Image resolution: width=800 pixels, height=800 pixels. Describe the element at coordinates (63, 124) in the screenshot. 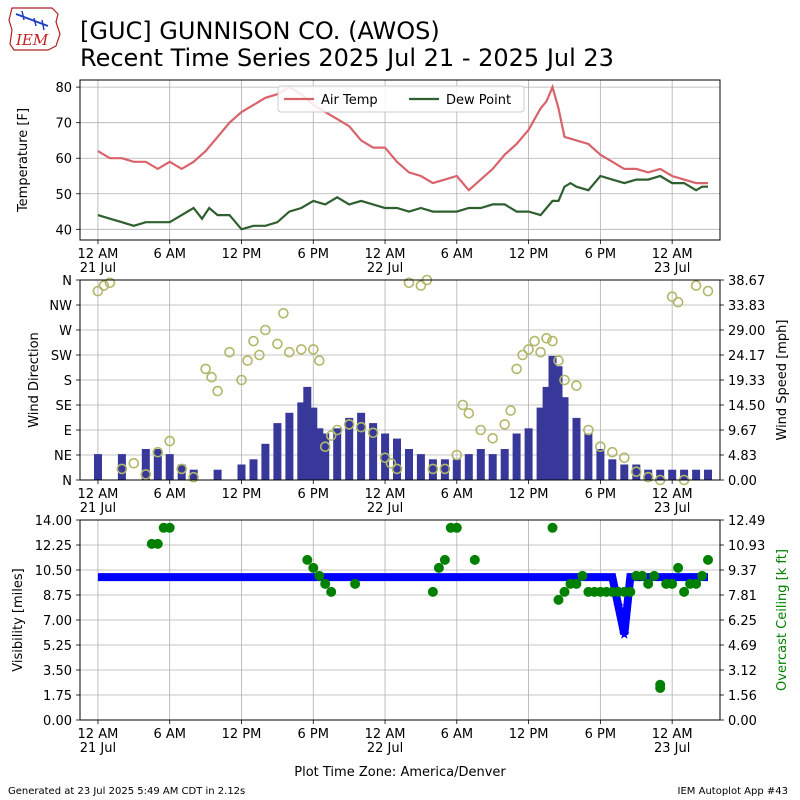

I see `y-tick-label-temp-3: 70` at that location.